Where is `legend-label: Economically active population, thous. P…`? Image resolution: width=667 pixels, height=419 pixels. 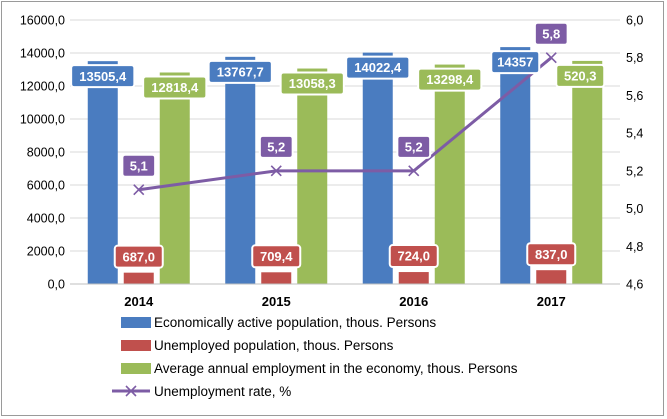 legend-label: Economically active population, thous. P… is located at coordinates (295, 322).